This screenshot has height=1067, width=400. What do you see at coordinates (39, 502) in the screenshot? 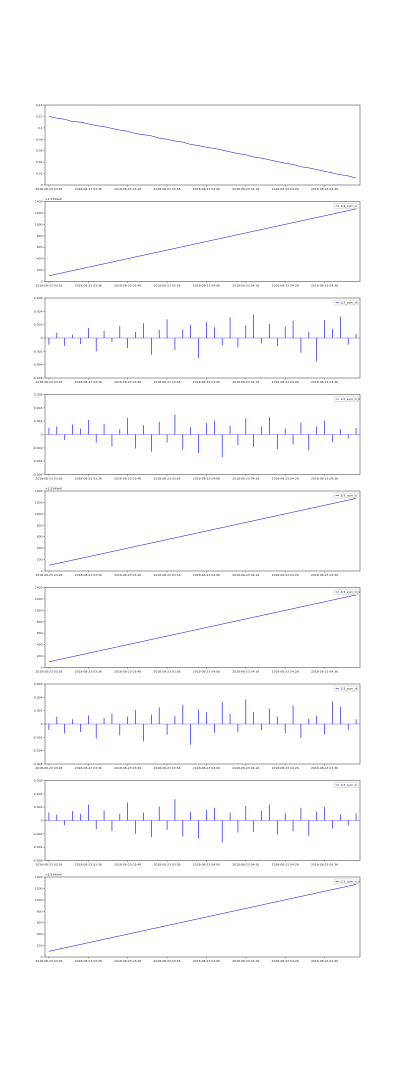
I see `y-tick-label: 1200` at bounding box center [39, 502].